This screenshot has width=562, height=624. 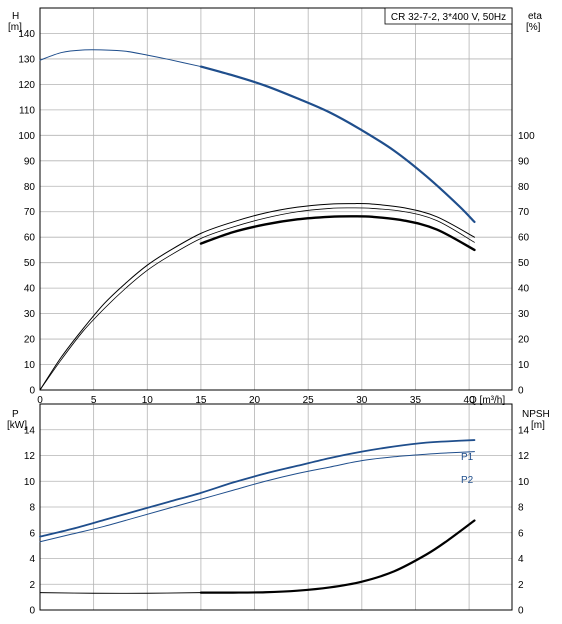 What do you see at coordinates (524, 238) in the screenshot?
I see `y-tick-label-right: 60` at bounding box center [524, 238].